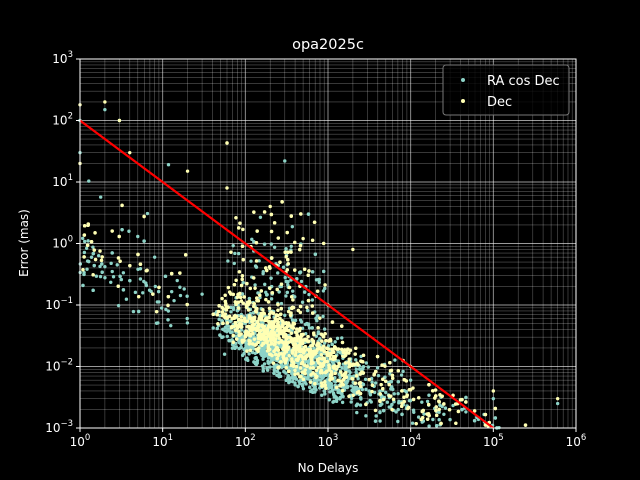  I want to click on legend: RA cos Dec Dec, so click(506, 90).